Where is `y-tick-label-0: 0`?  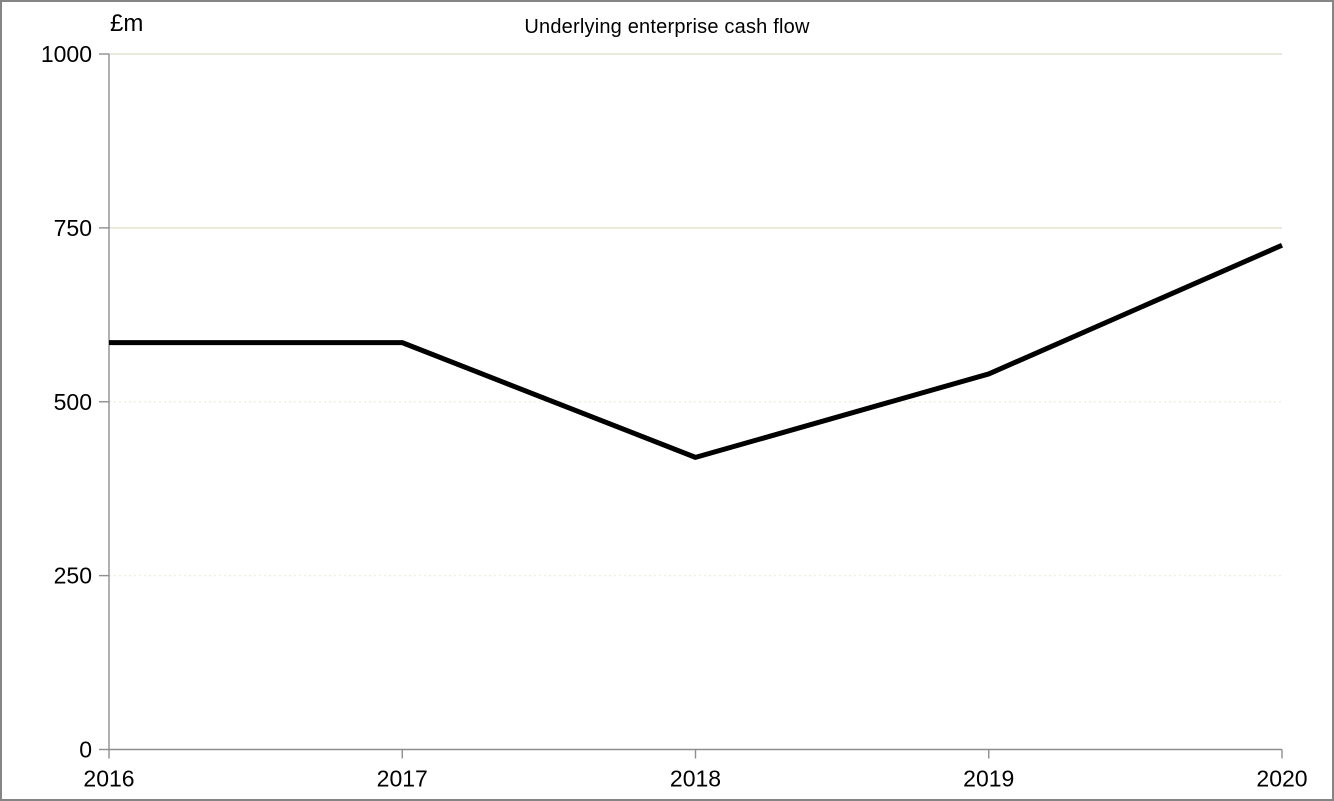
y-tick-label-0: 0 is located at coordinates (85, 750).